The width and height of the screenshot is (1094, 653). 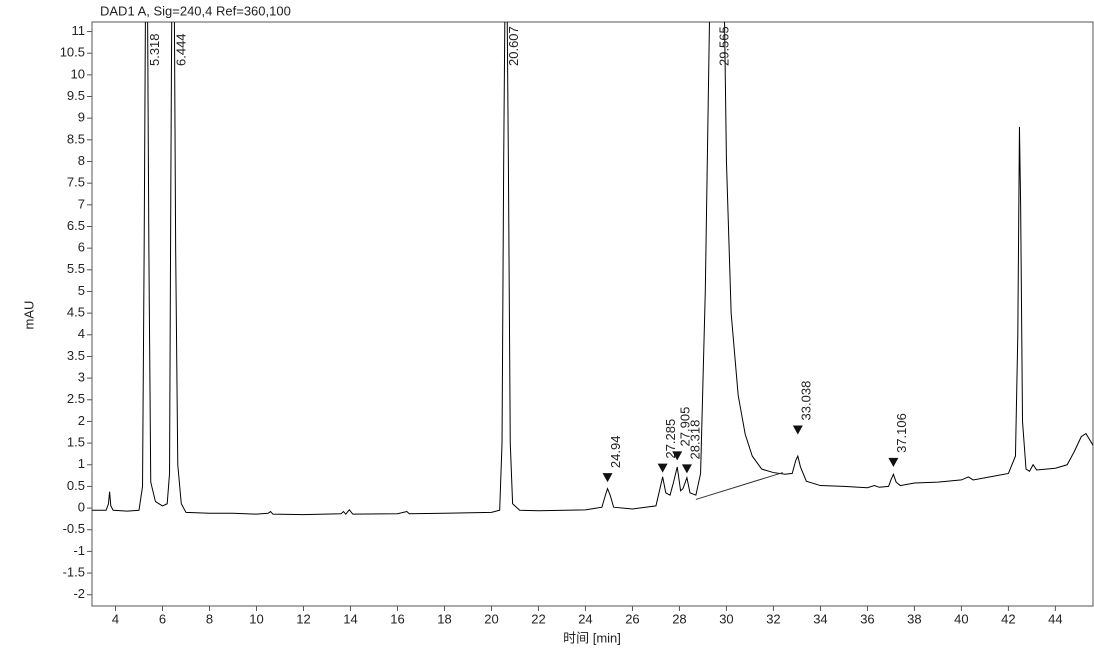 I want to click on y-tick-label: 10.5, so click(x=72, y=52).